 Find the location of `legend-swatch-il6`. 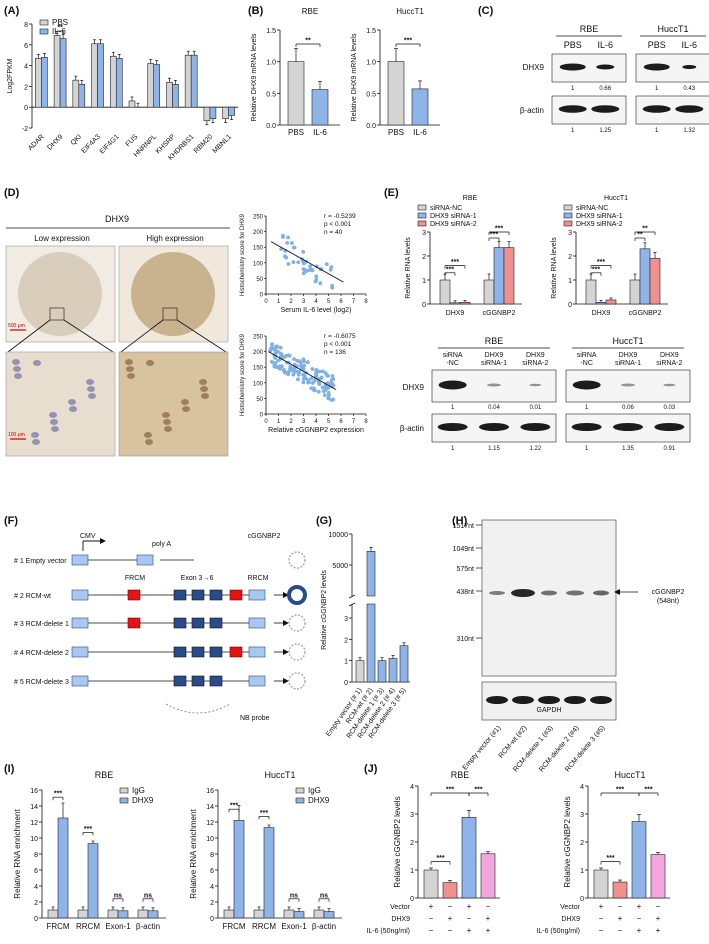

legend-swatch-il6 is located at coordinates (44, 31).